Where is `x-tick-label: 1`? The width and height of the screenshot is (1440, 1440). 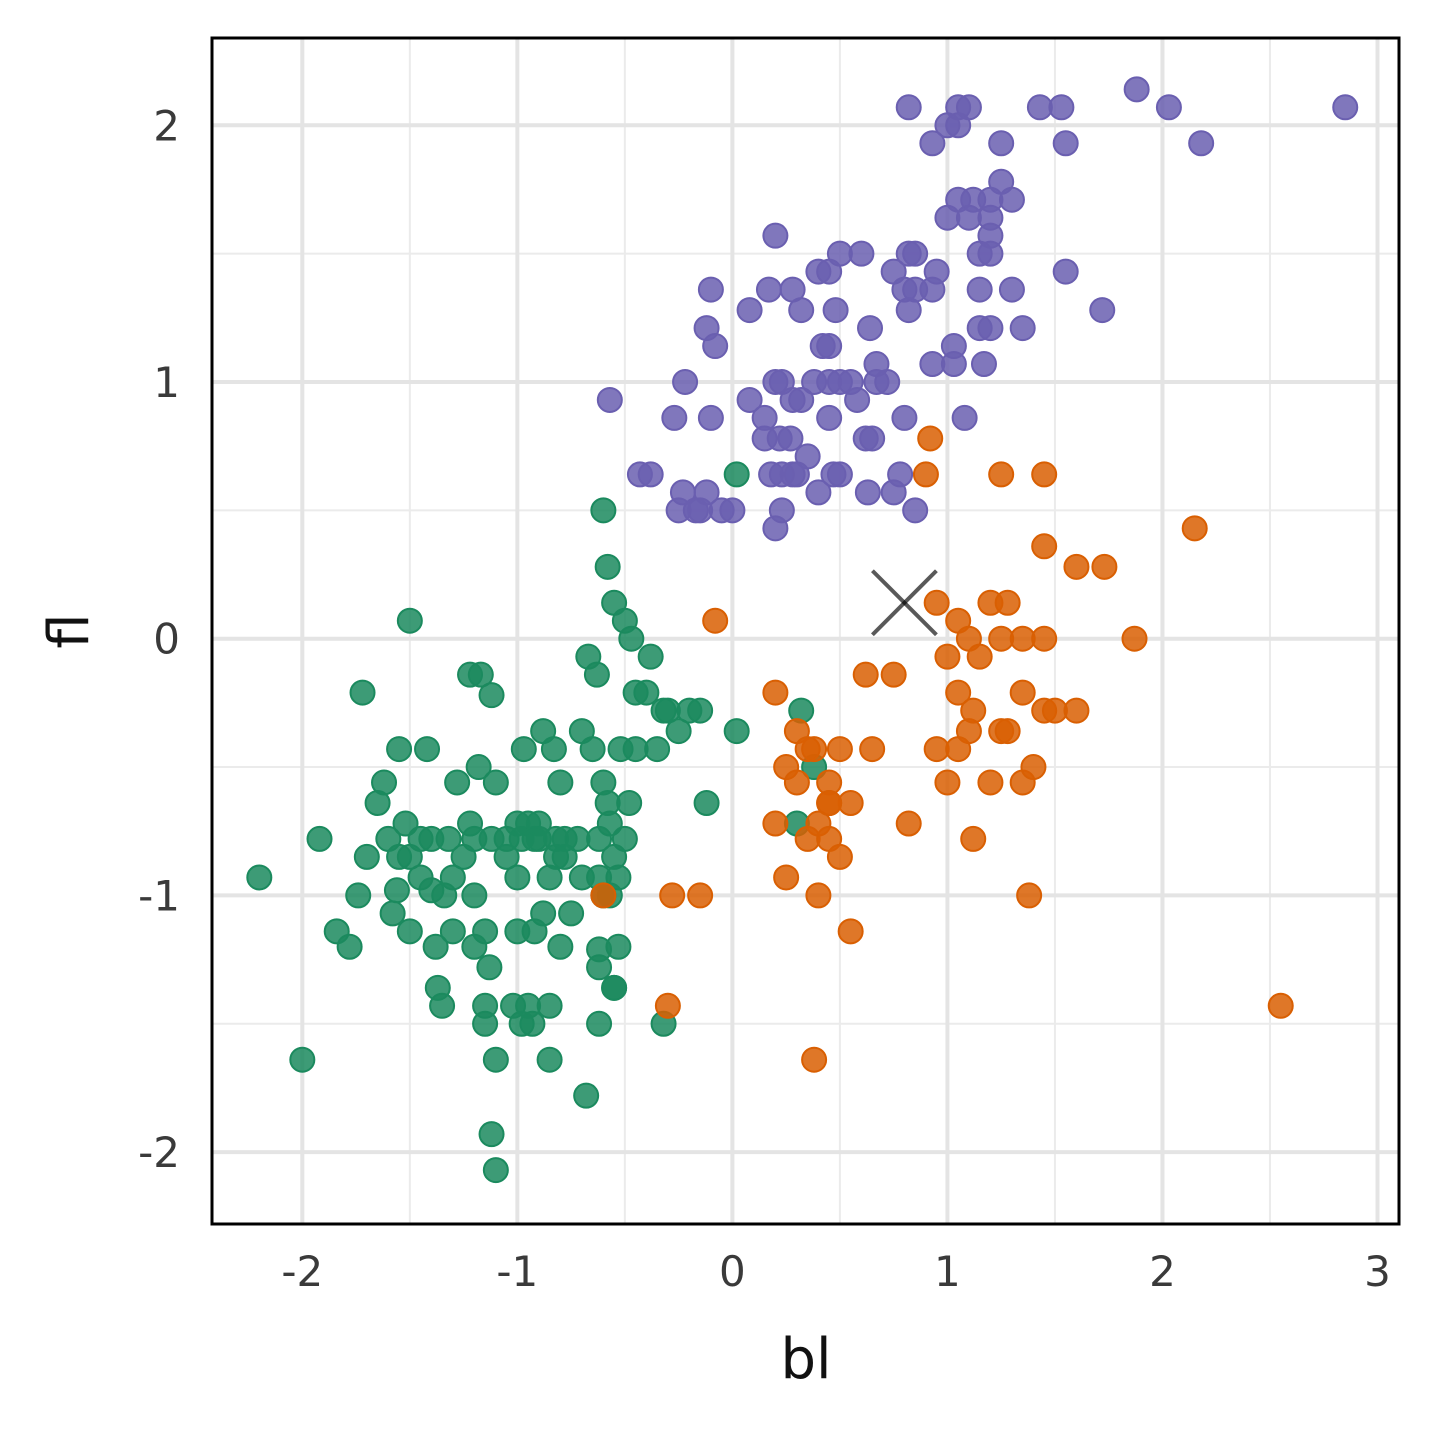
x-tick-label: 1 is located at coordinates (947, 1271).